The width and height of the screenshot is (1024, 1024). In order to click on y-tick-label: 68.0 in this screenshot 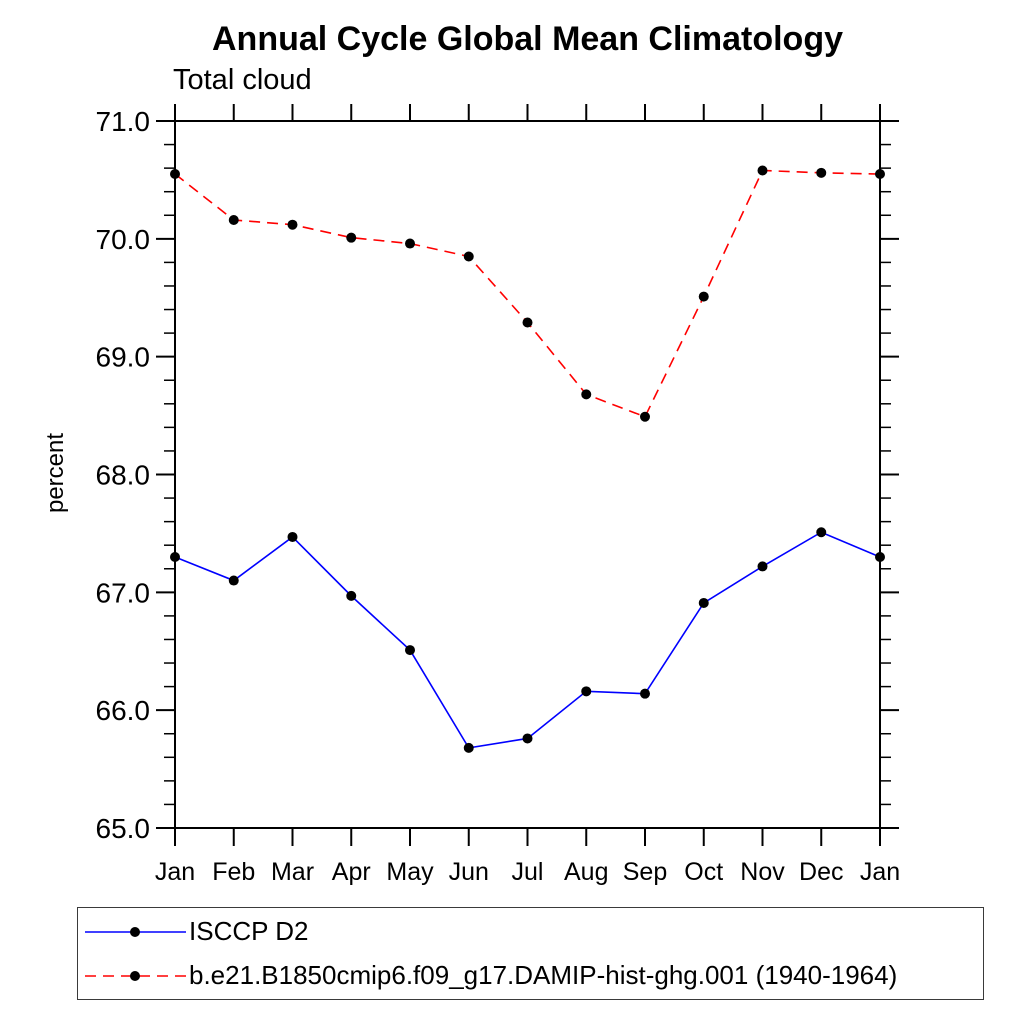, I will do `click(123, 475)`.